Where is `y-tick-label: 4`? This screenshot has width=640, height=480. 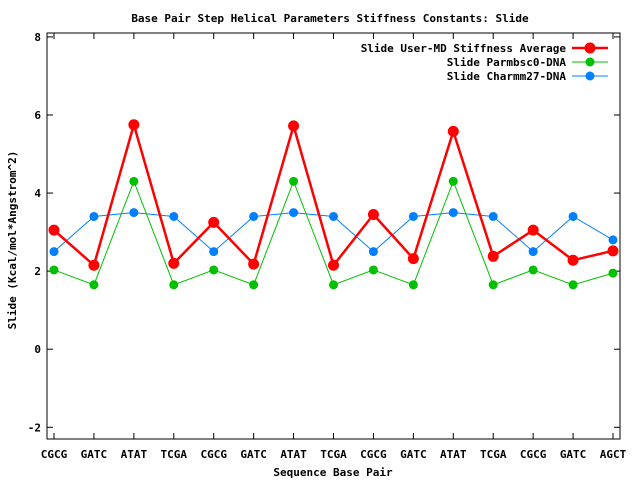 y-tick-label: 4 is located at coordinates (37, 193).